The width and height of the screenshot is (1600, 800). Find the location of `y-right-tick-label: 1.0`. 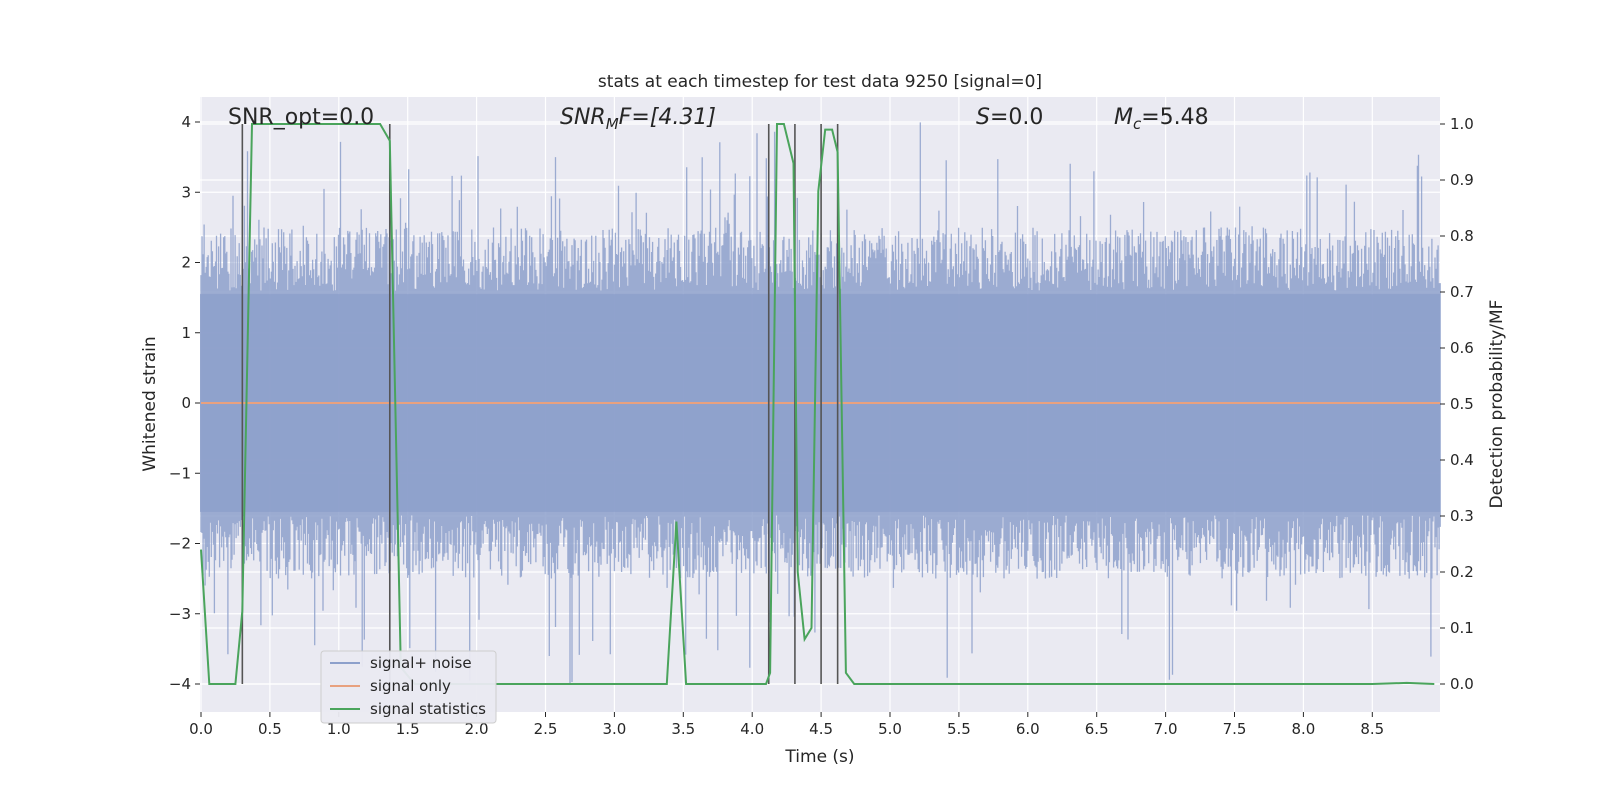

y-right-tick-label: 1.0 is located at coordinates (1462, 124).